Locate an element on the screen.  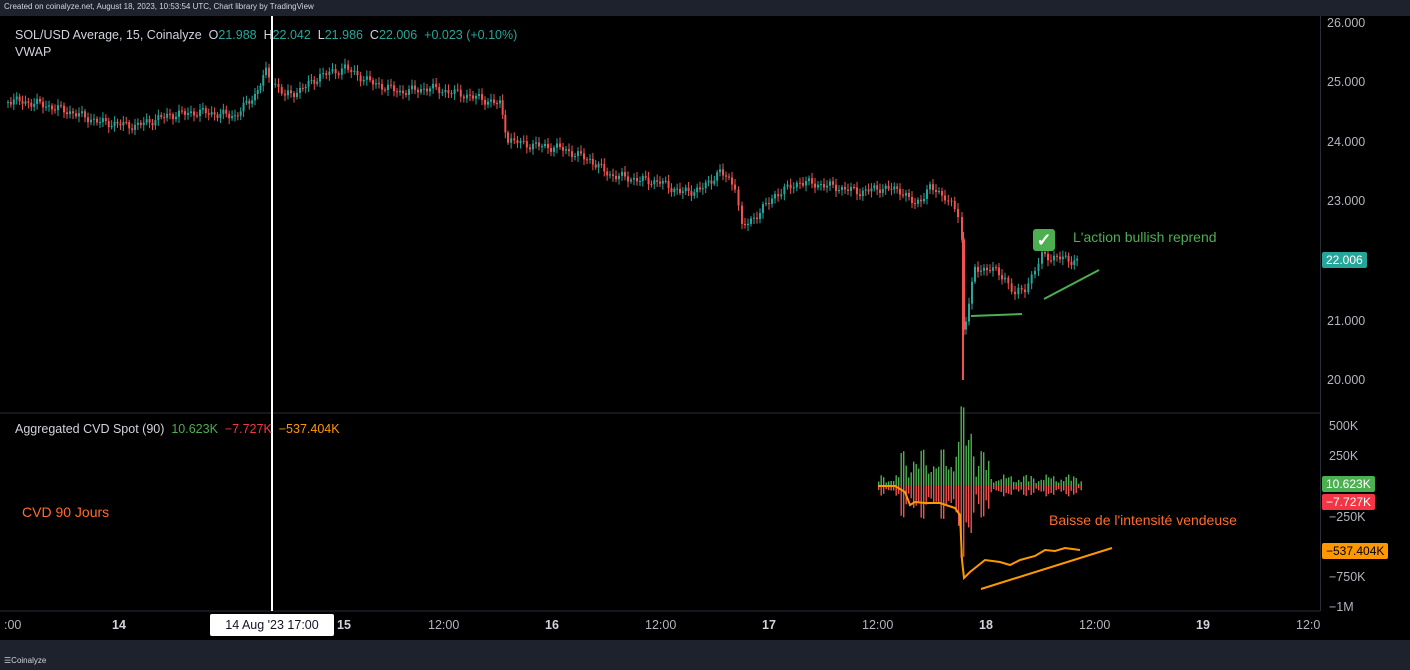
coinalyze-logo: ☰Coinalyze is located at coordinates (25, 660).